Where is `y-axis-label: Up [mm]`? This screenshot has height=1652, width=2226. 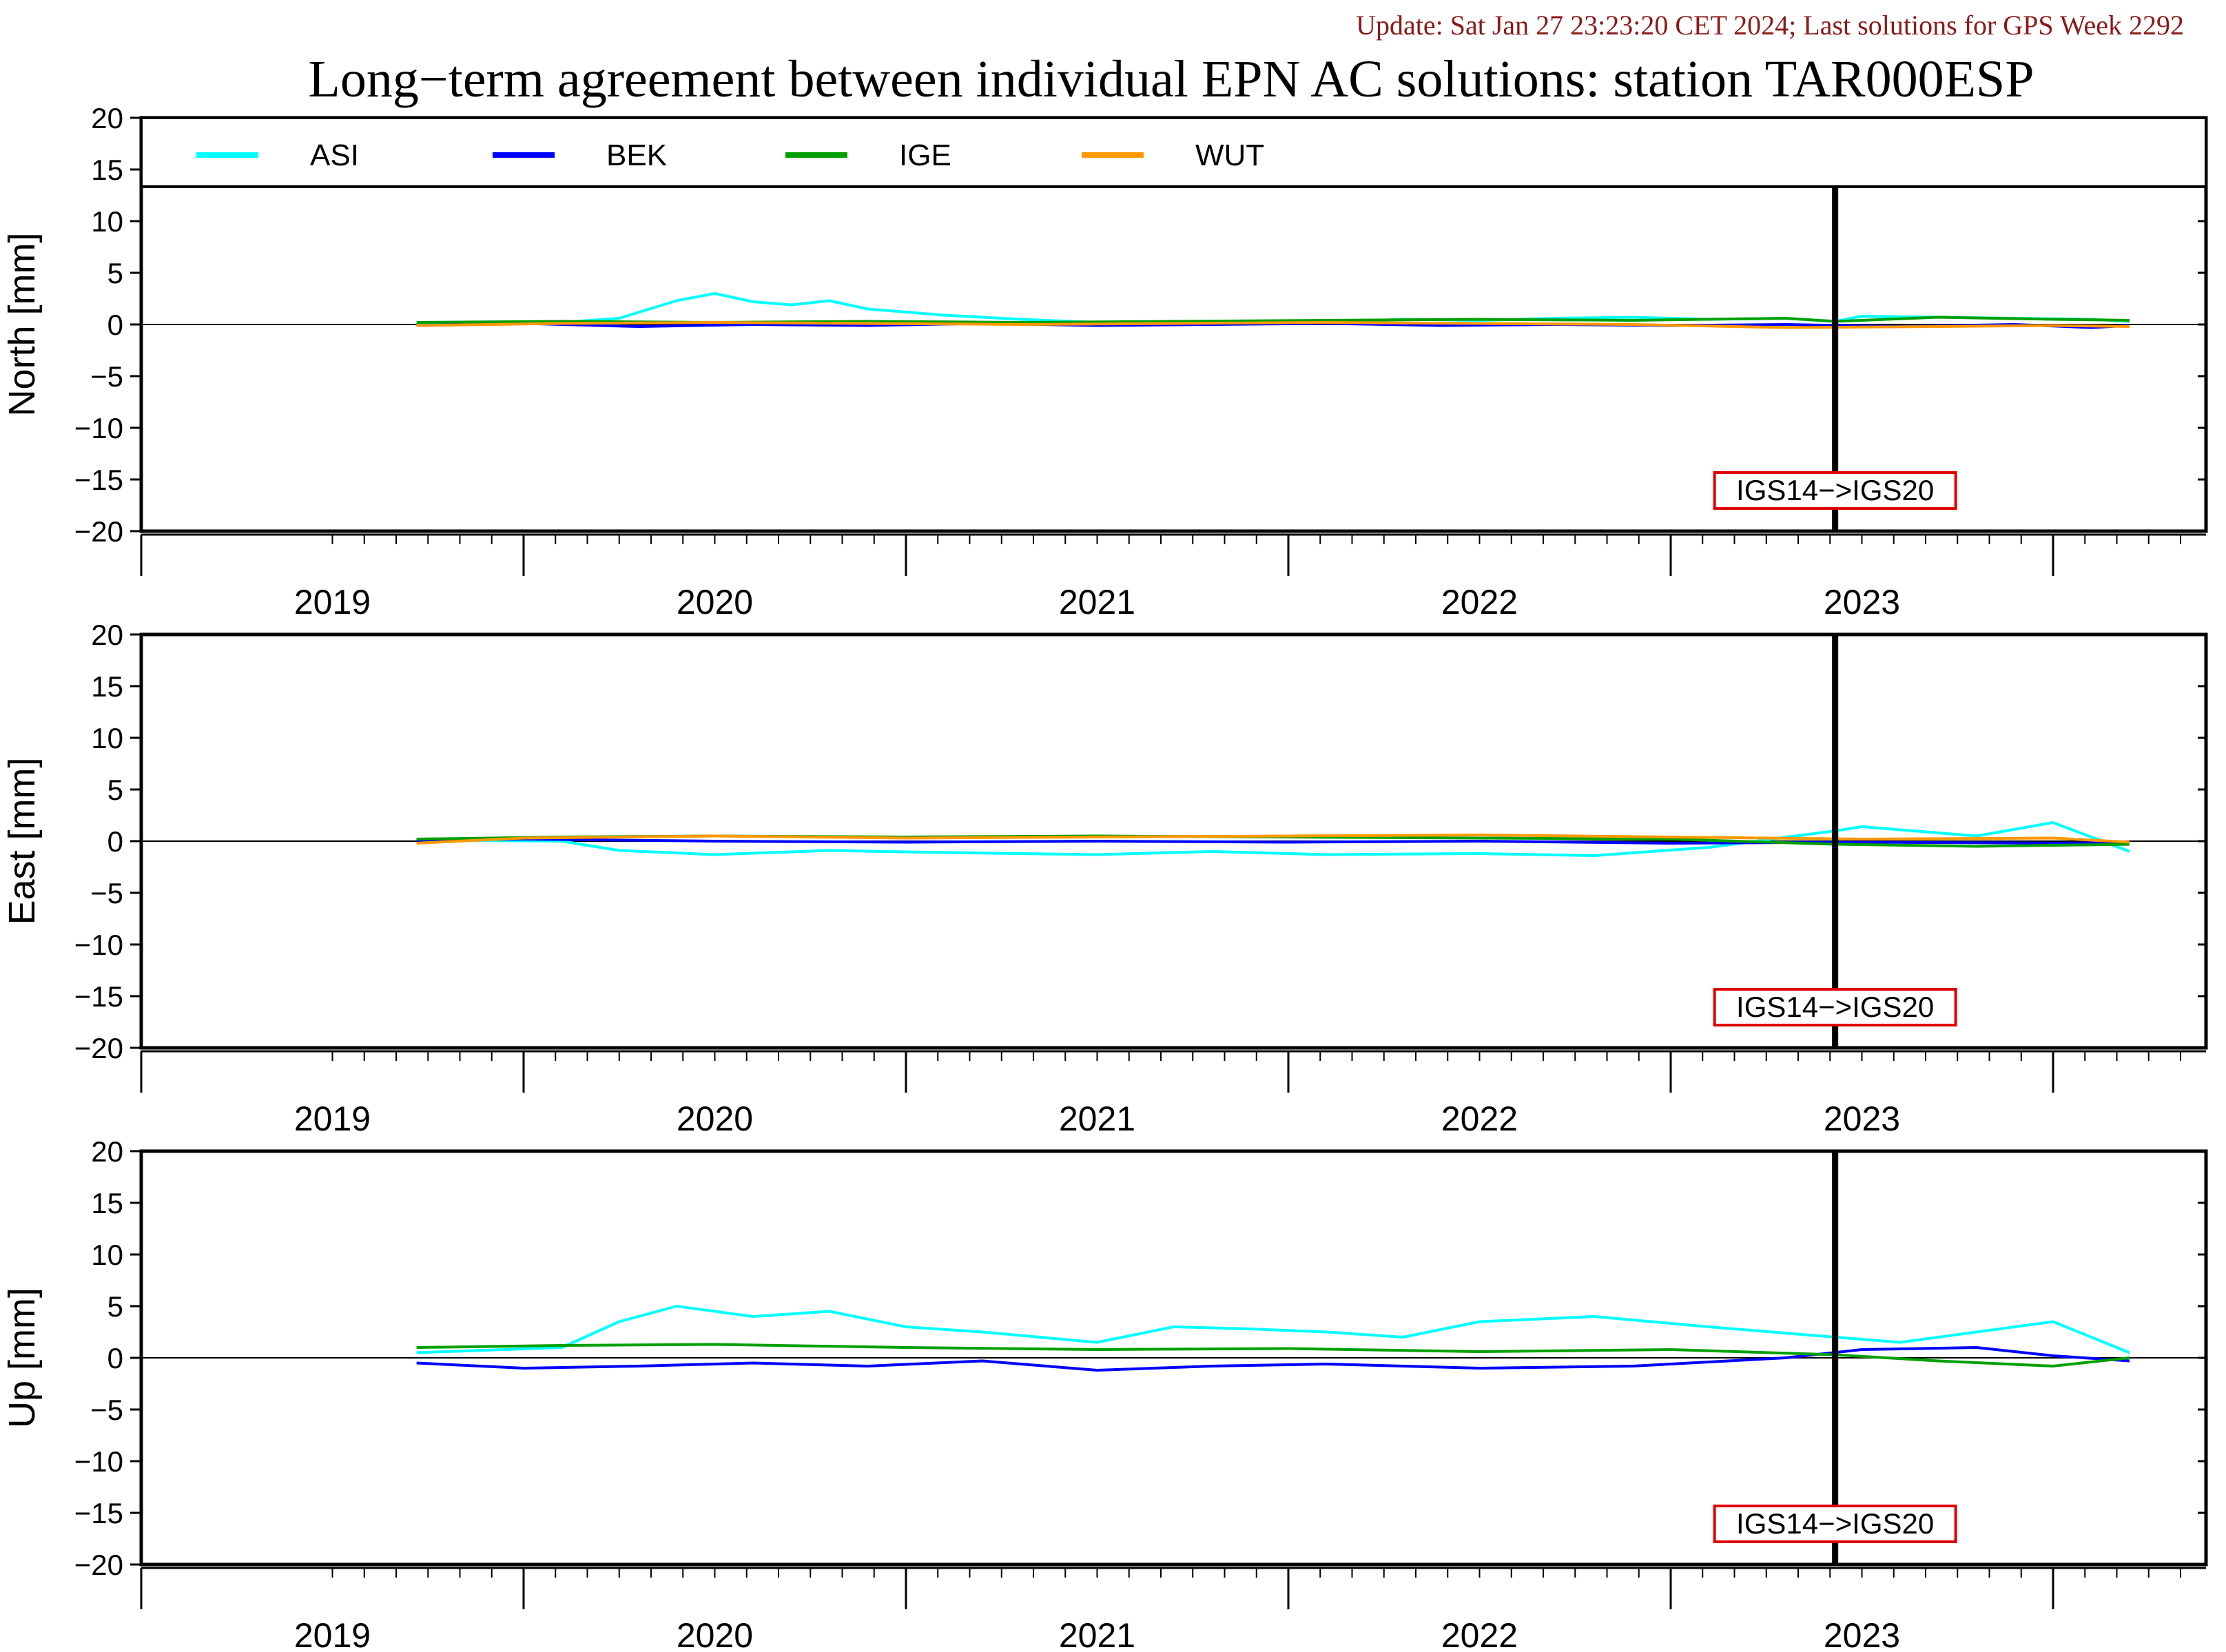 y-axis-label: Up [mm] is located at coordinates (22, 1358).